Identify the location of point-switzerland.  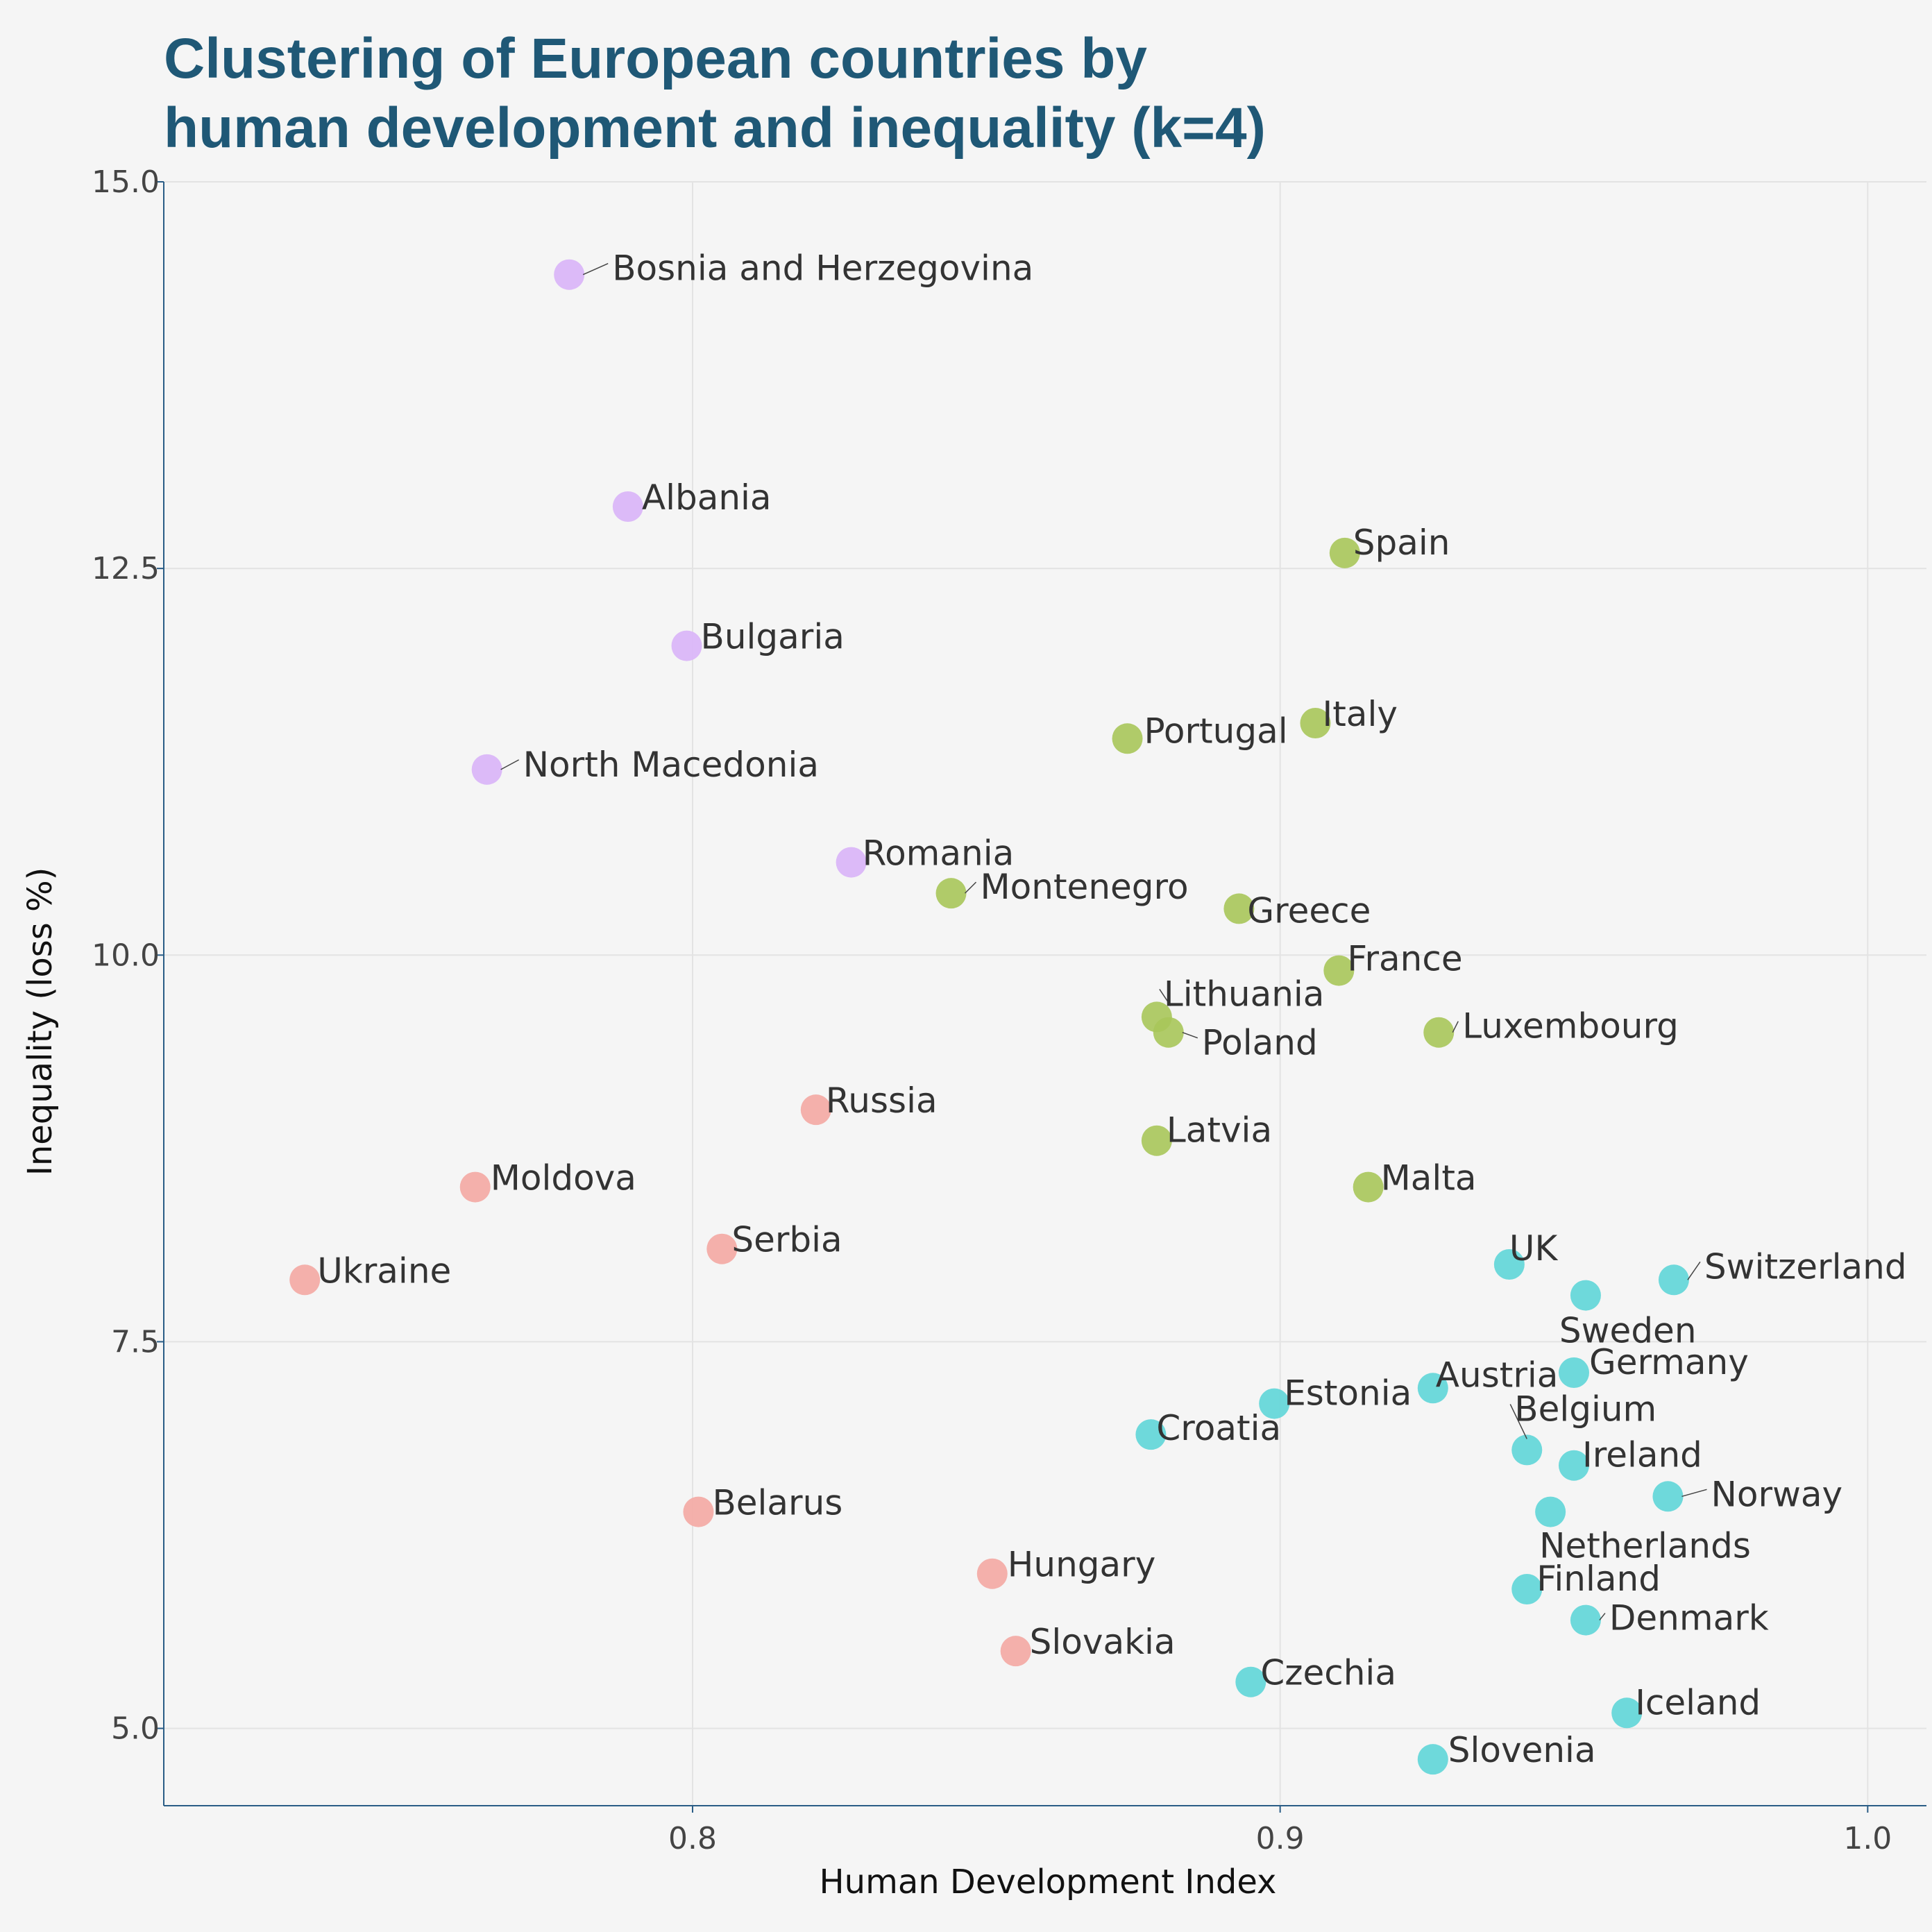
(1674, 1280).